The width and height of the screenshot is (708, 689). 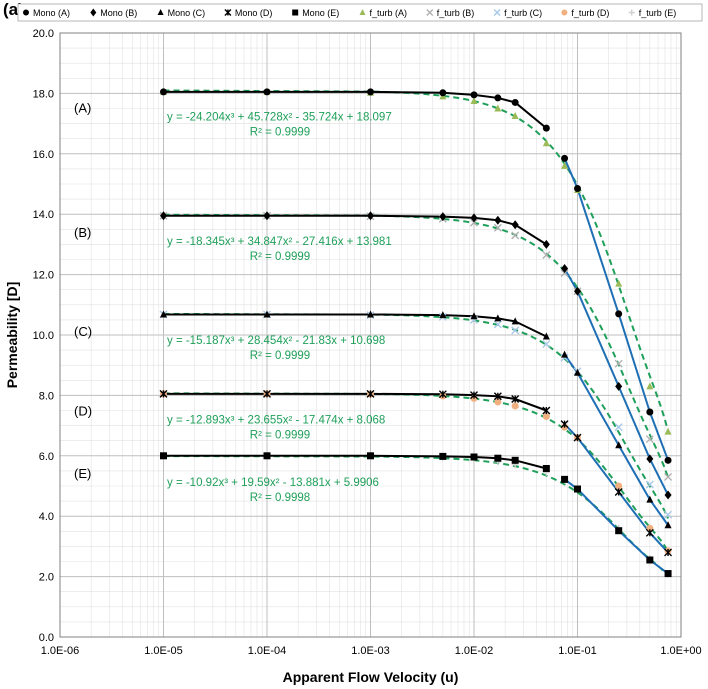 I want to click on legend-item: Mono (D), so click(x=248, y=13).